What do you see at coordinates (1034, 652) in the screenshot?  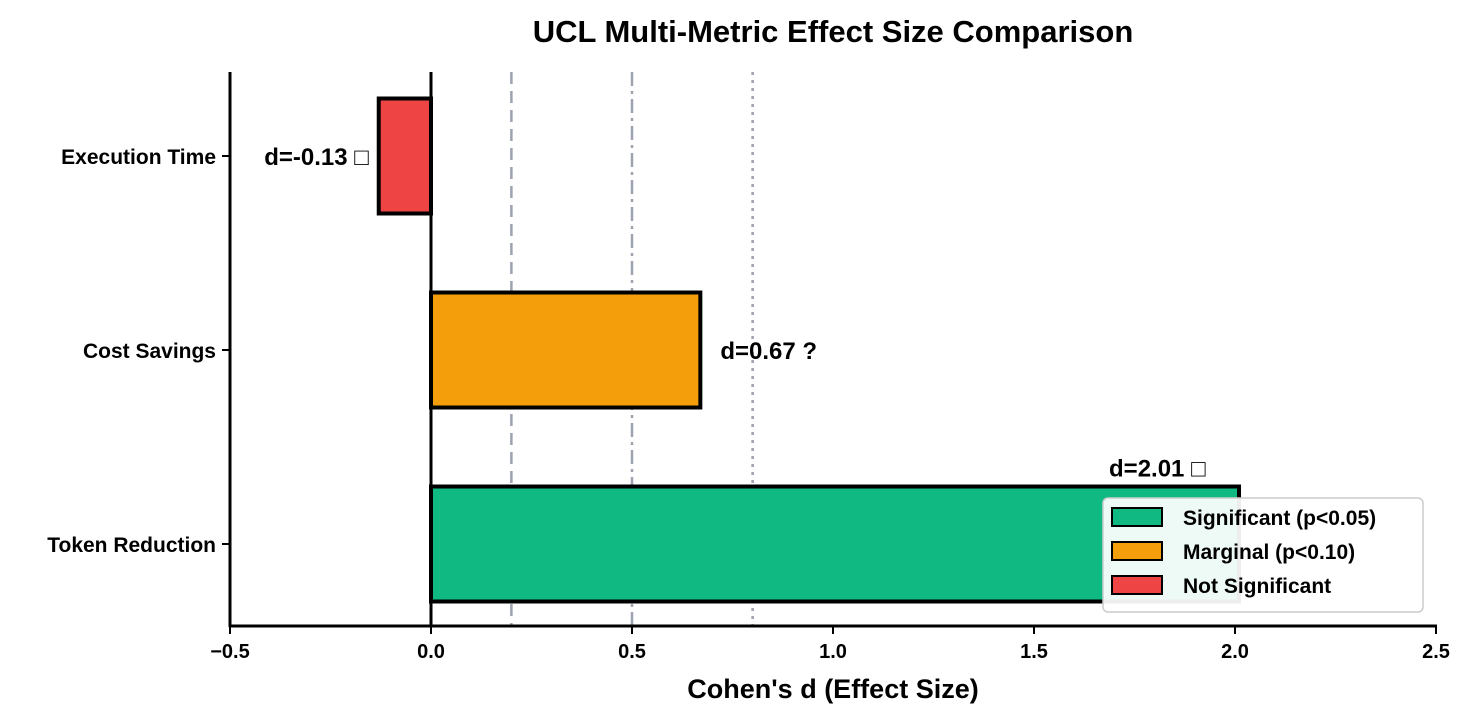 I see `x-tick-label: 1.5` at bounding box center [1034, 652].